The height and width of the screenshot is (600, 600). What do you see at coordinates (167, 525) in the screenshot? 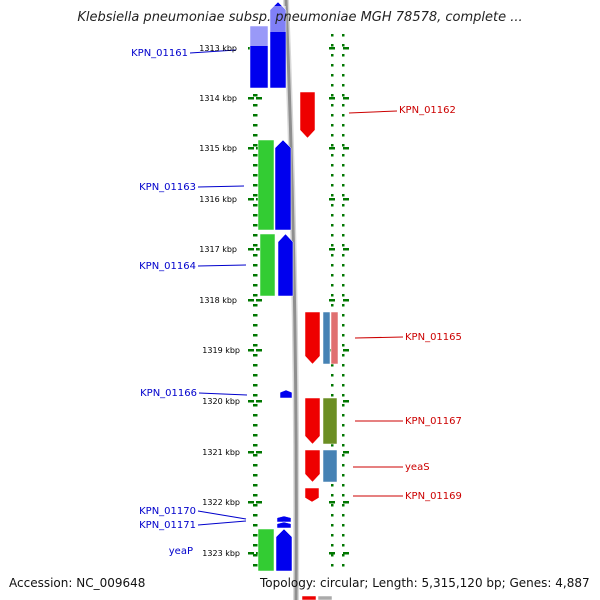
I see `gene-label-kpn-01171: KPN_01171` at bounding box center [167, 525].